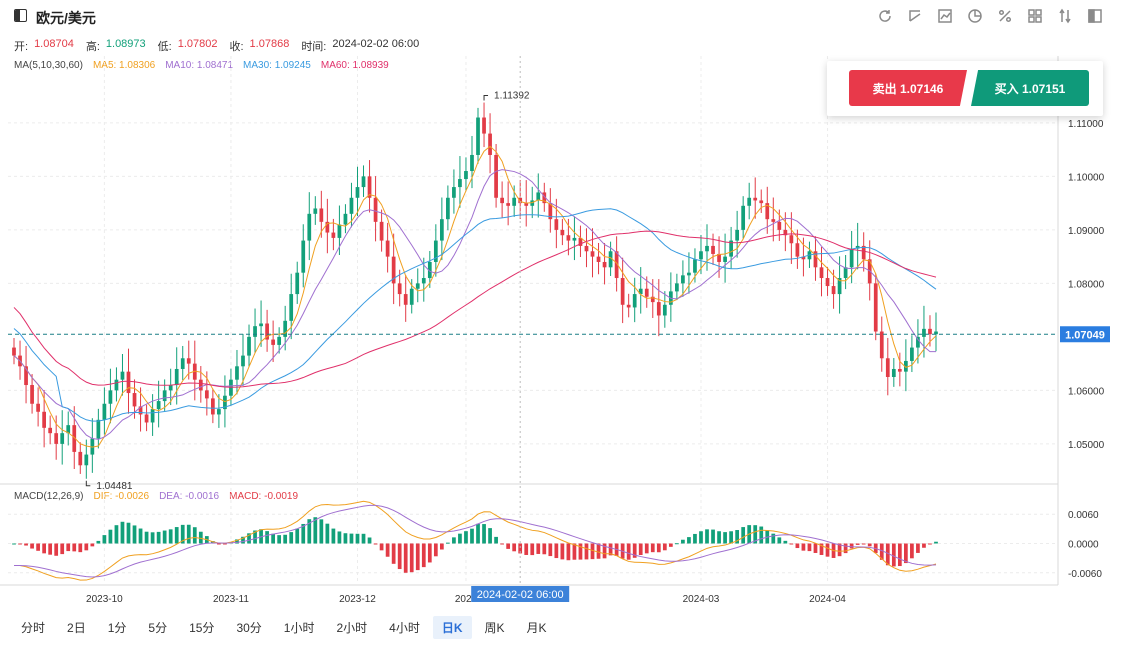  Describe the element at coordinates (117, 628) in the screenshot. I see `period-tab: 1分` at that location.